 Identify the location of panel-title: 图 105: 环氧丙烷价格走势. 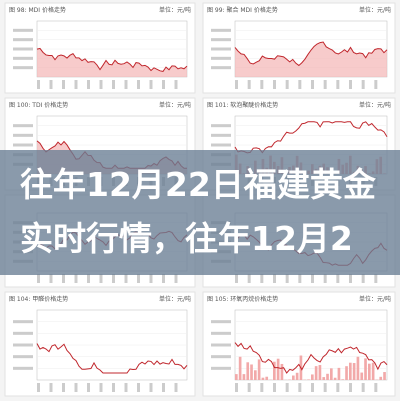
(242, 299).